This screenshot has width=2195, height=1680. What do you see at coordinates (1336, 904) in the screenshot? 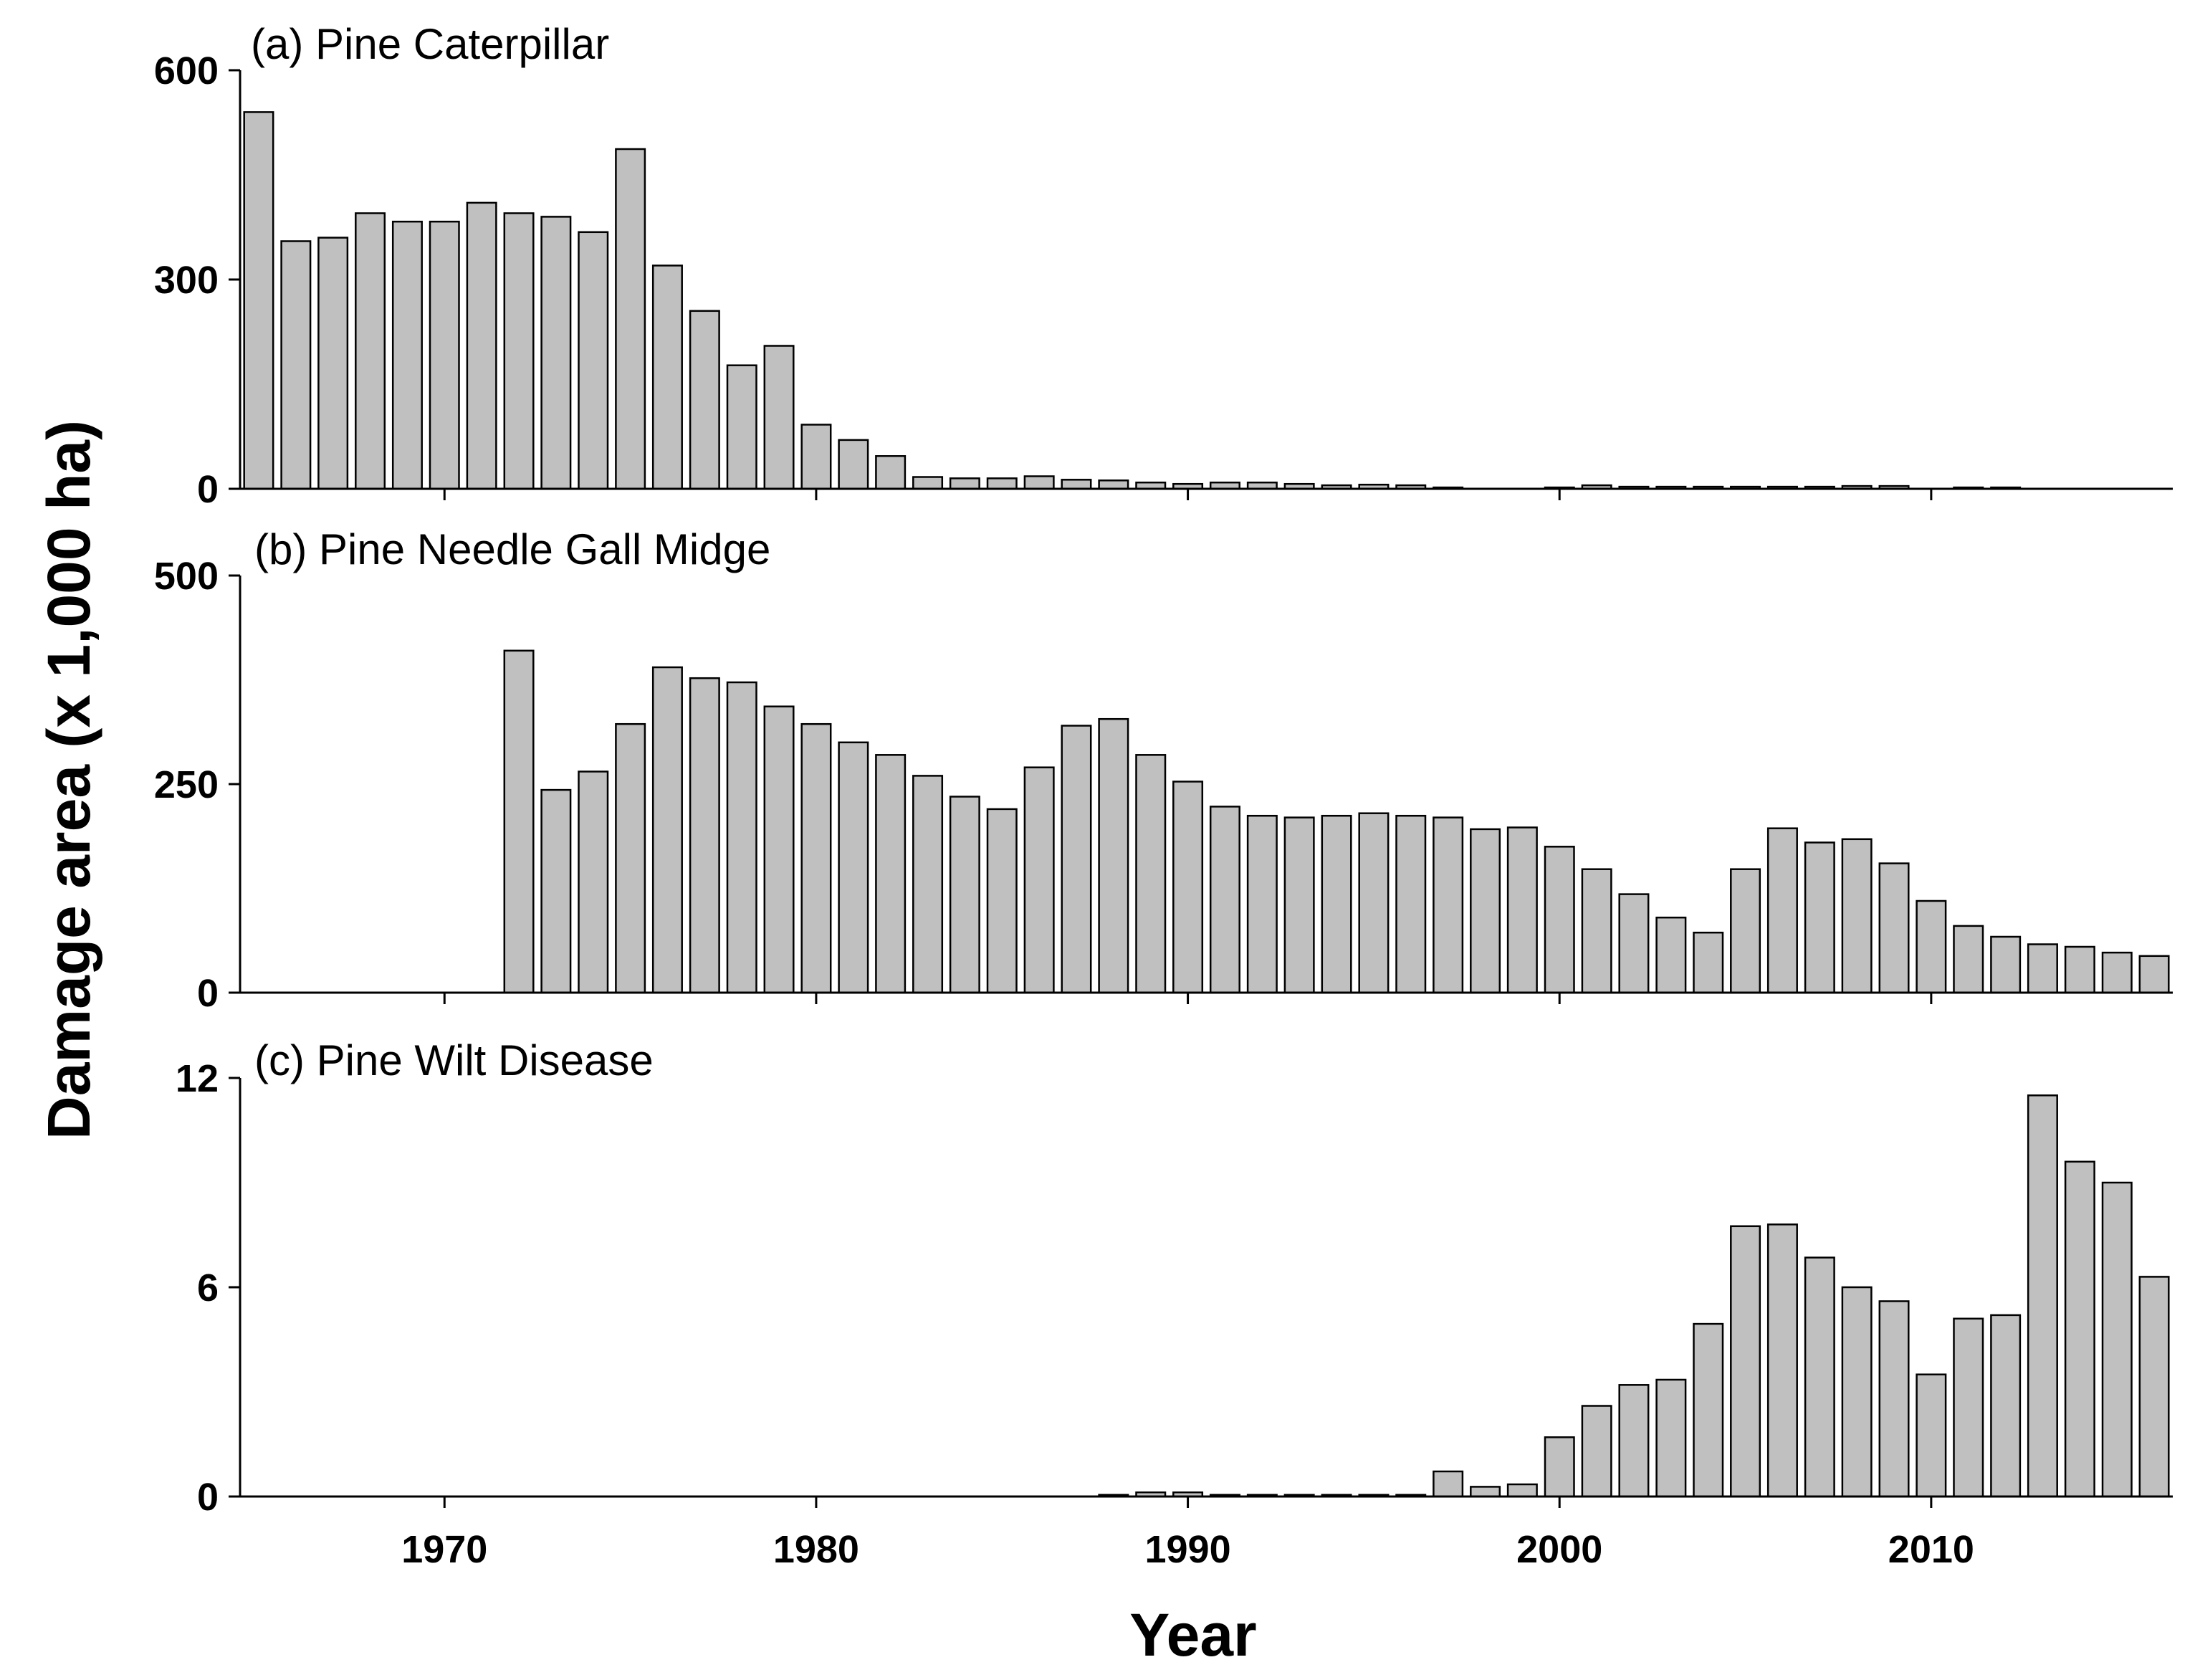
I see `bar-1994` at bounding box center [1336, 904].